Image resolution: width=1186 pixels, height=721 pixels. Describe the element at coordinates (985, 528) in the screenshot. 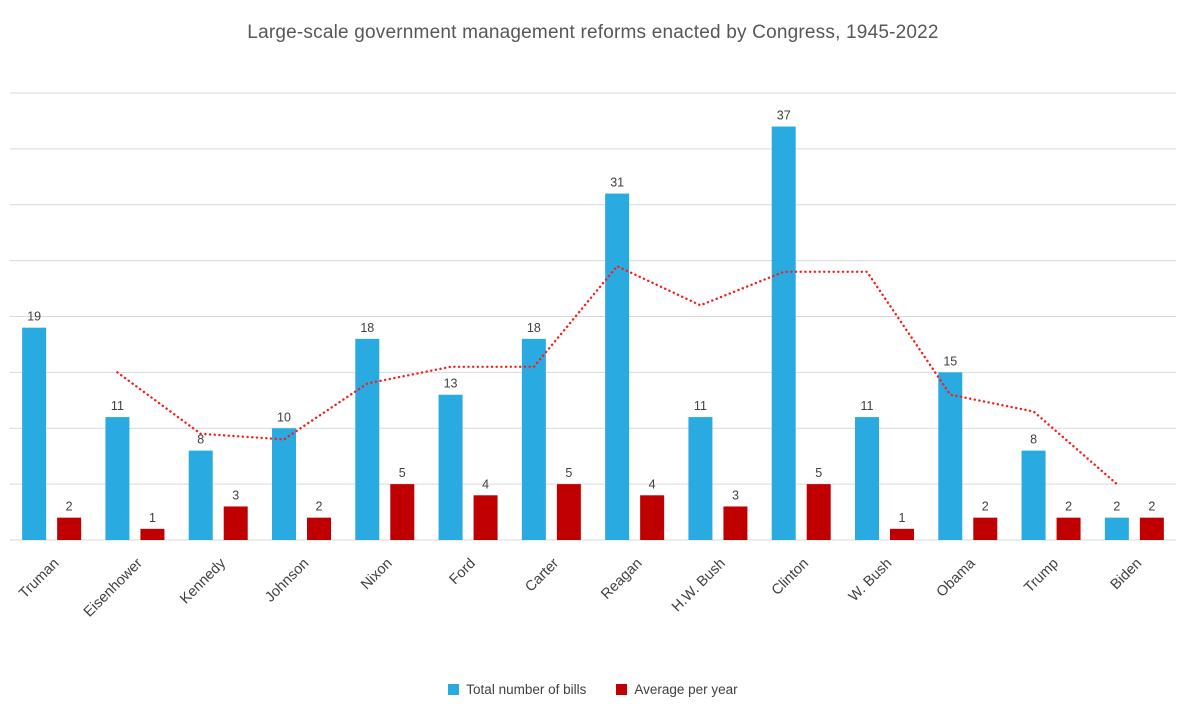

I see `bar-average-per-year-obama` at that location.